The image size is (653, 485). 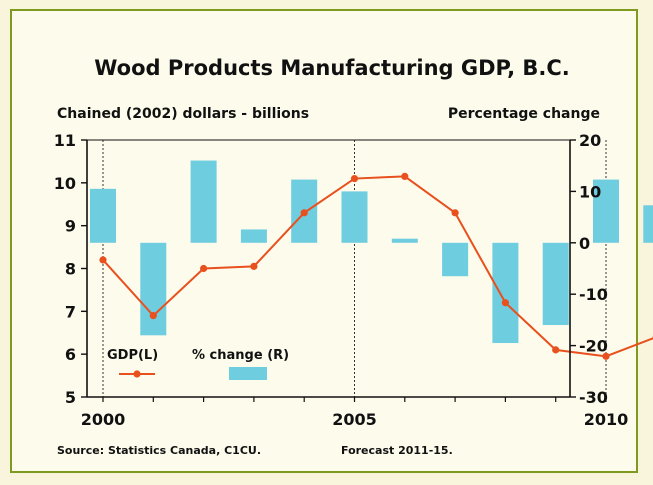 What do you see at coordinates (648, 224) in the screenshot?
I see `bar-2011` at bounding box center [648, 224].